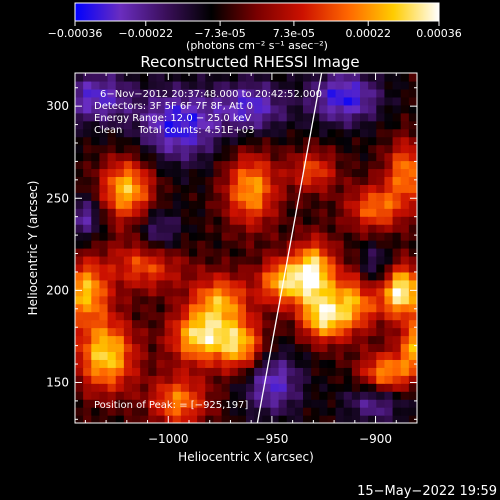 Image resolution: width=500 pixels, height=500 pixels. I want to click on colorbar-tick-label: −7.3e-05, so click(219, 33).